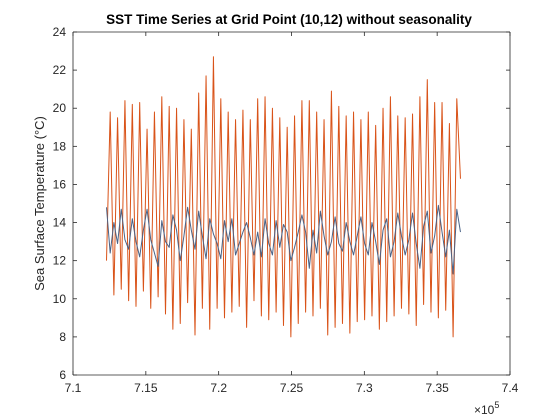 This screenshot has width=560, height=420. I want to click on x-tick-label: 7.2, so click(218, 388).